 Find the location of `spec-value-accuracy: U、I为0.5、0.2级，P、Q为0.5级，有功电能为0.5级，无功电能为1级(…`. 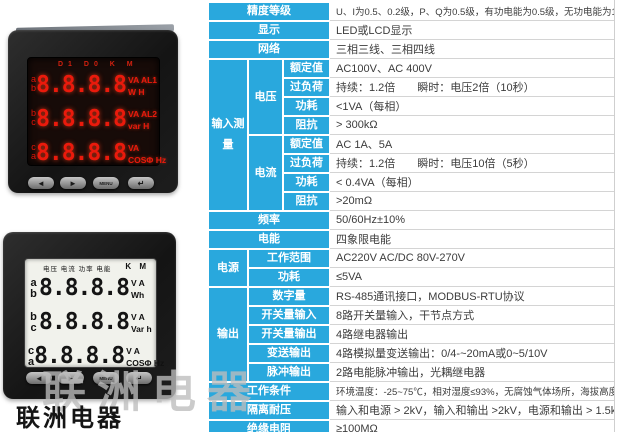

spec-value-accuracy: U、I为0.5、0.2级，P、Q为0.5级，有功电能为0.5级，无功电能为1级(… is located at coordinates (472, 11).